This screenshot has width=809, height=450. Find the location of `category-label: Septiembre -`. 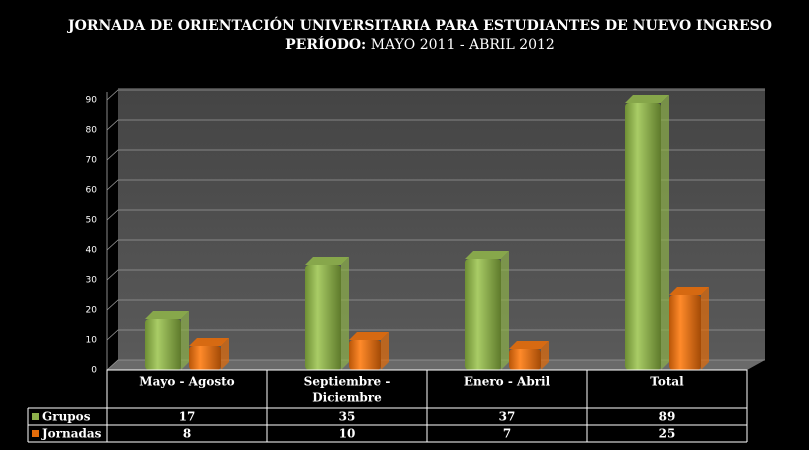

category-label: Septiembre - is located at coordinates (347, 382).